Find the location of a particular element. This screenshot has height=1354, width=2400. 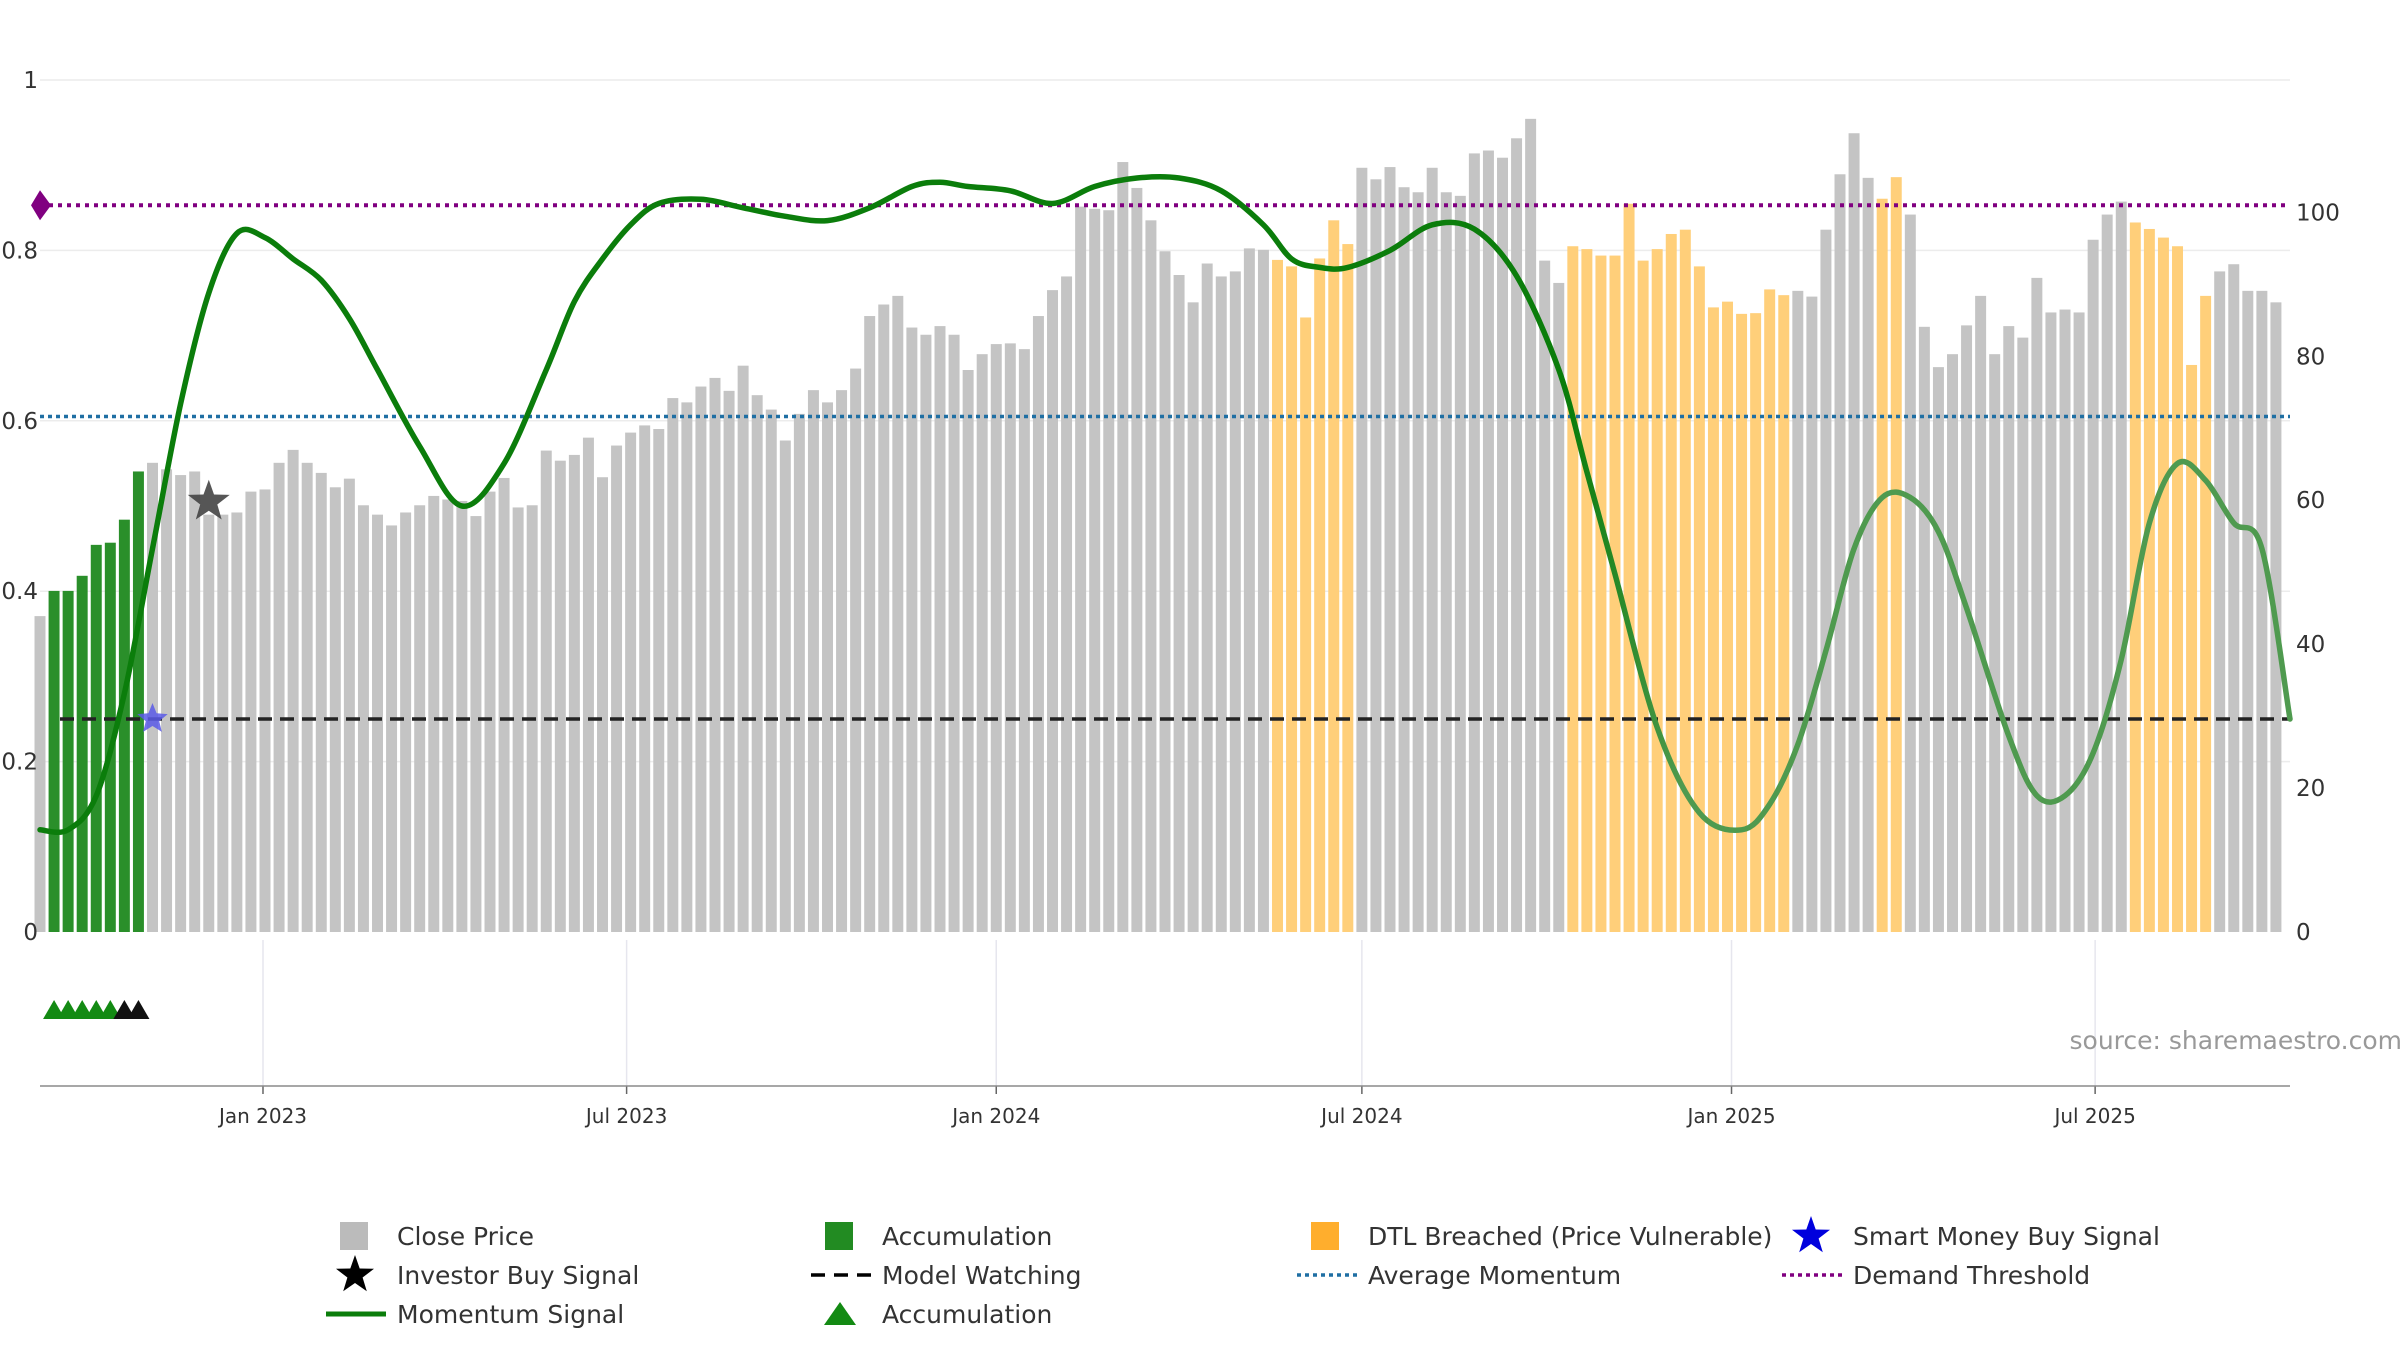

legend-label: Smart Money Buy Signal is located at coordinates (2006, 1236).